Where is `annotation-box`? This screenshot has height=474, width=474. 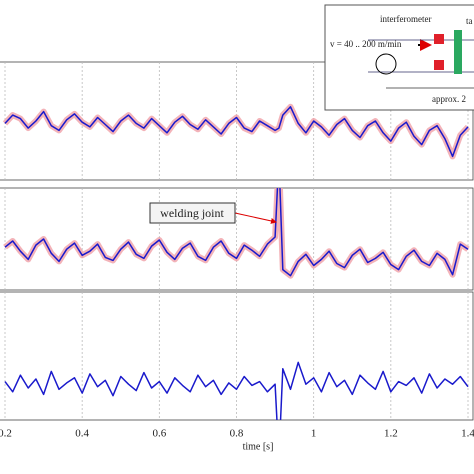
annotation-box is located at coordinates (192, 213).